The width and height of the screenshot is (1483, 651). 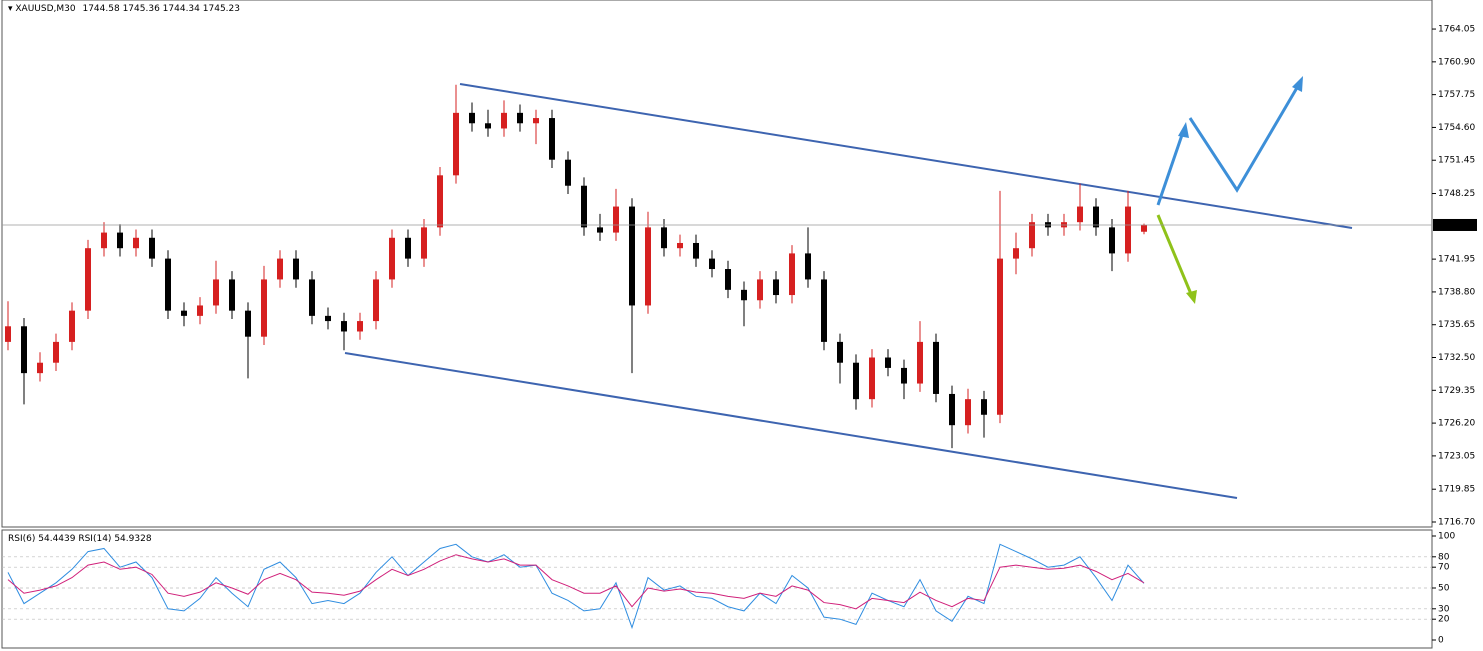 I want to click on y-tick-label: 1732.50, so click(x=1456, y=358).